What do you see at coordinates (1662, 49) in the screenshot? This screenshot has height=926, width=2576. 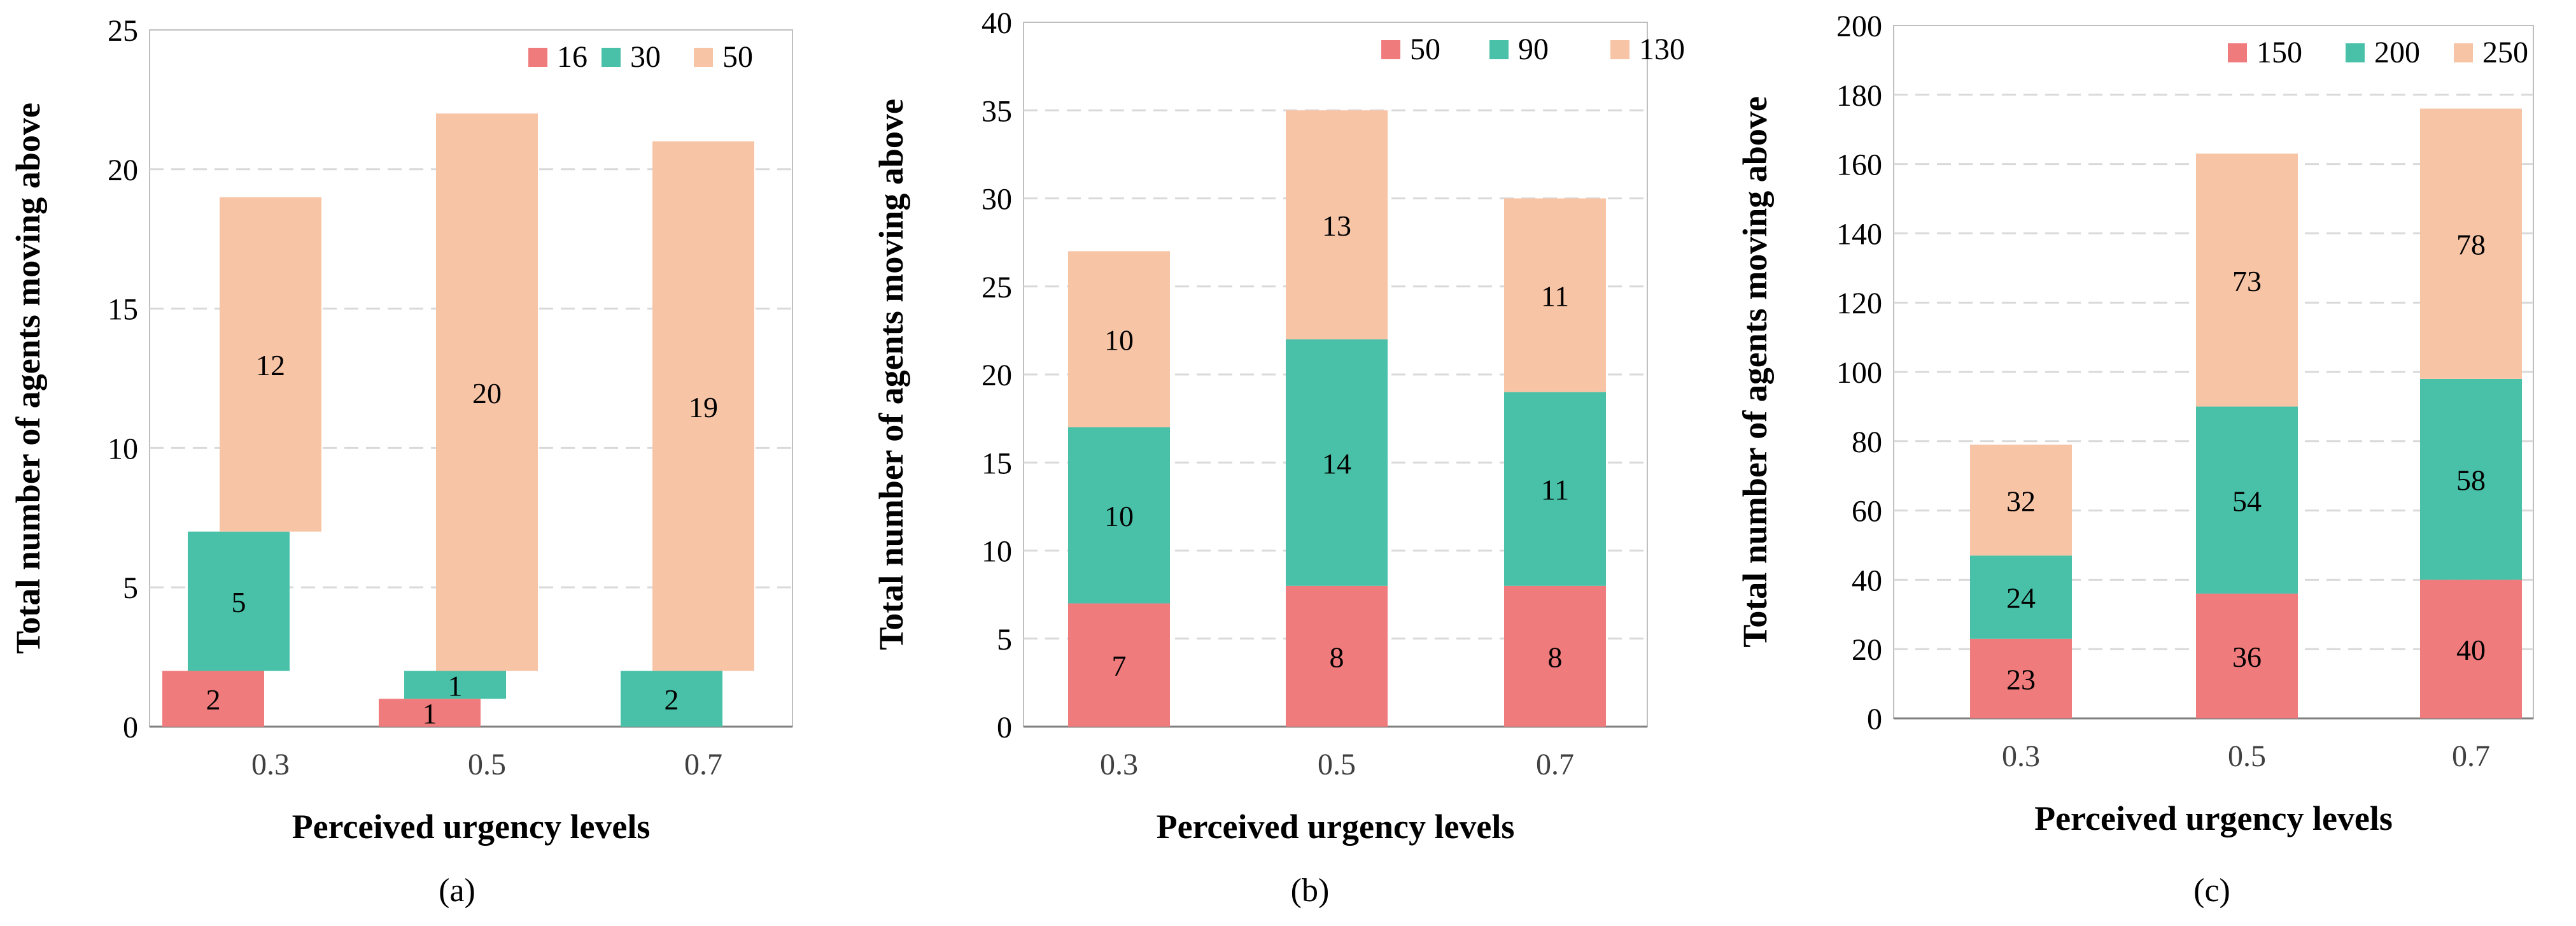 I see `legend-label: 130` at bounding box center [1662, 49].